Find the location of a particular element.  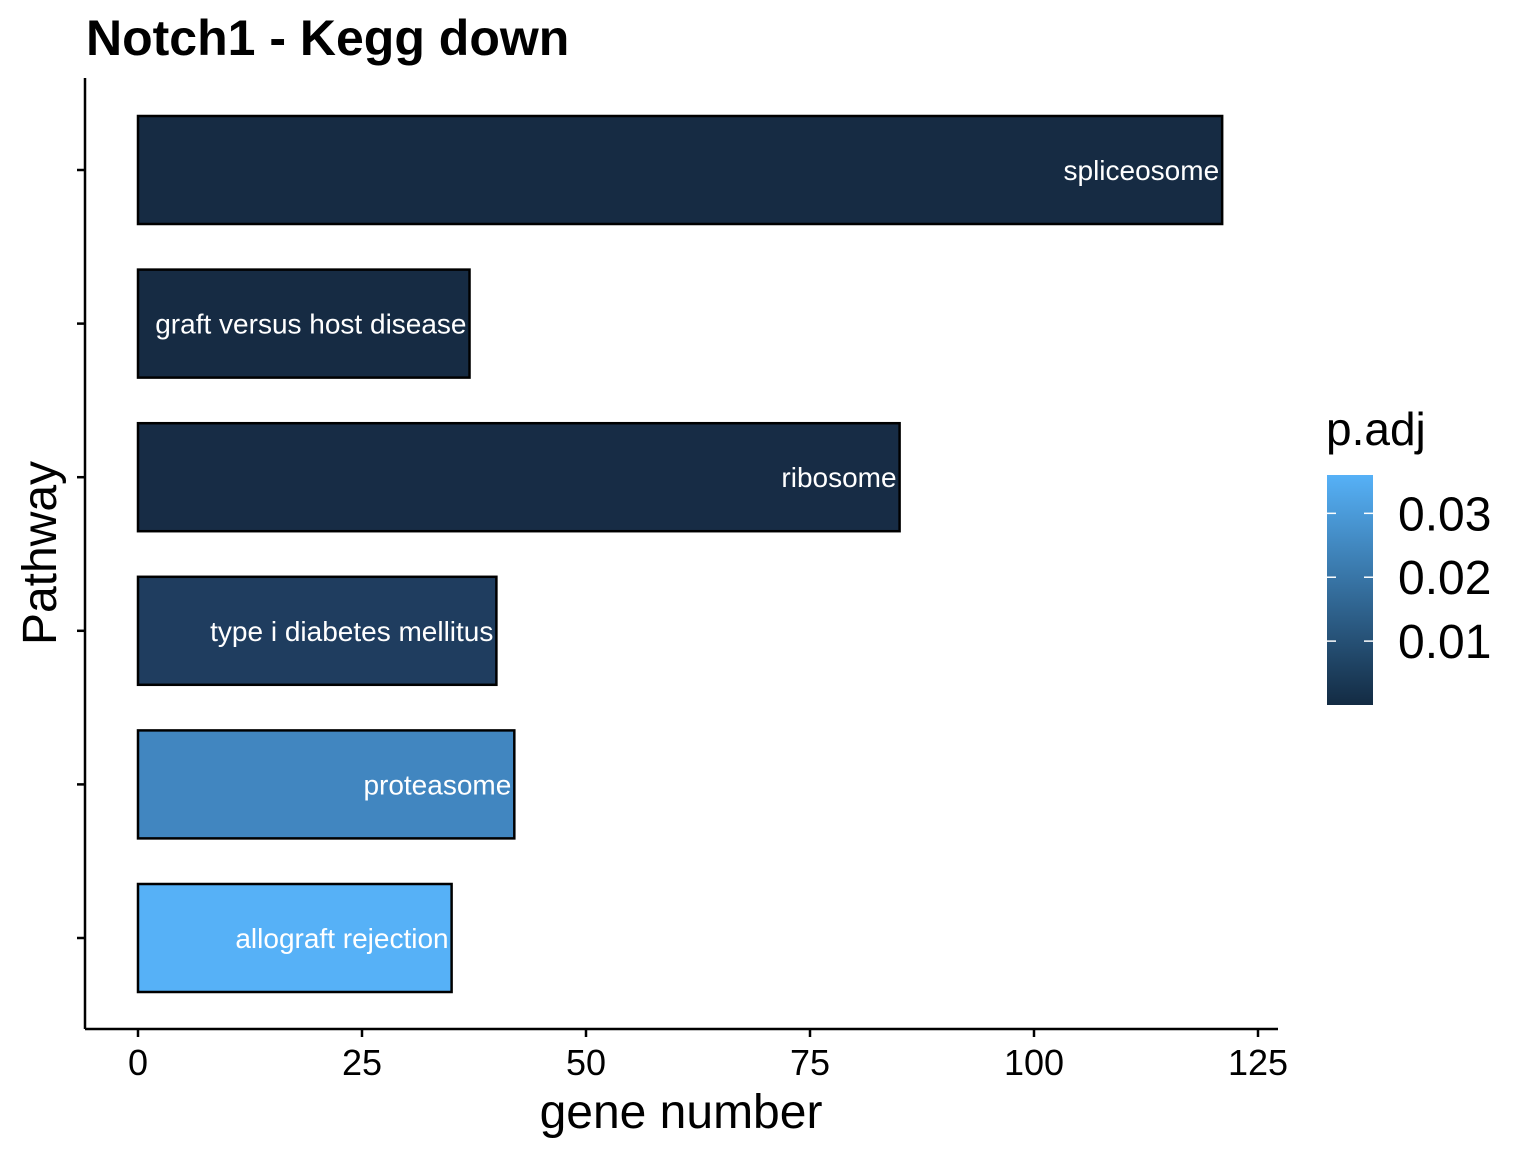

legend-ticks-group: 0.03 0.02 0.01 is located at coordinates (1409, 578).